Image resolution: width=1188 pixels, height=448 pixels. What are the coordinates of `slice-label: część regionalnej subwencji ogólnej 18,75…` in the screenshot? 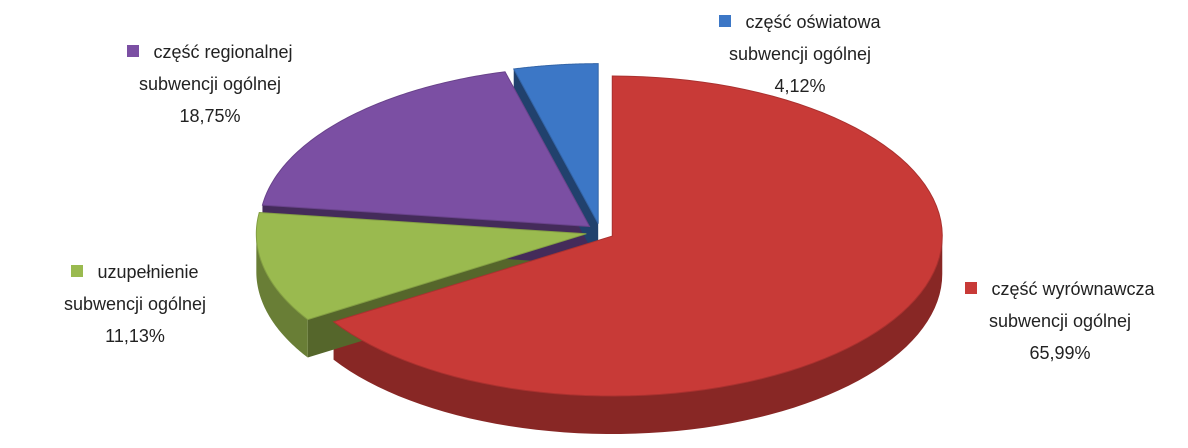 It's located at (210, 84).